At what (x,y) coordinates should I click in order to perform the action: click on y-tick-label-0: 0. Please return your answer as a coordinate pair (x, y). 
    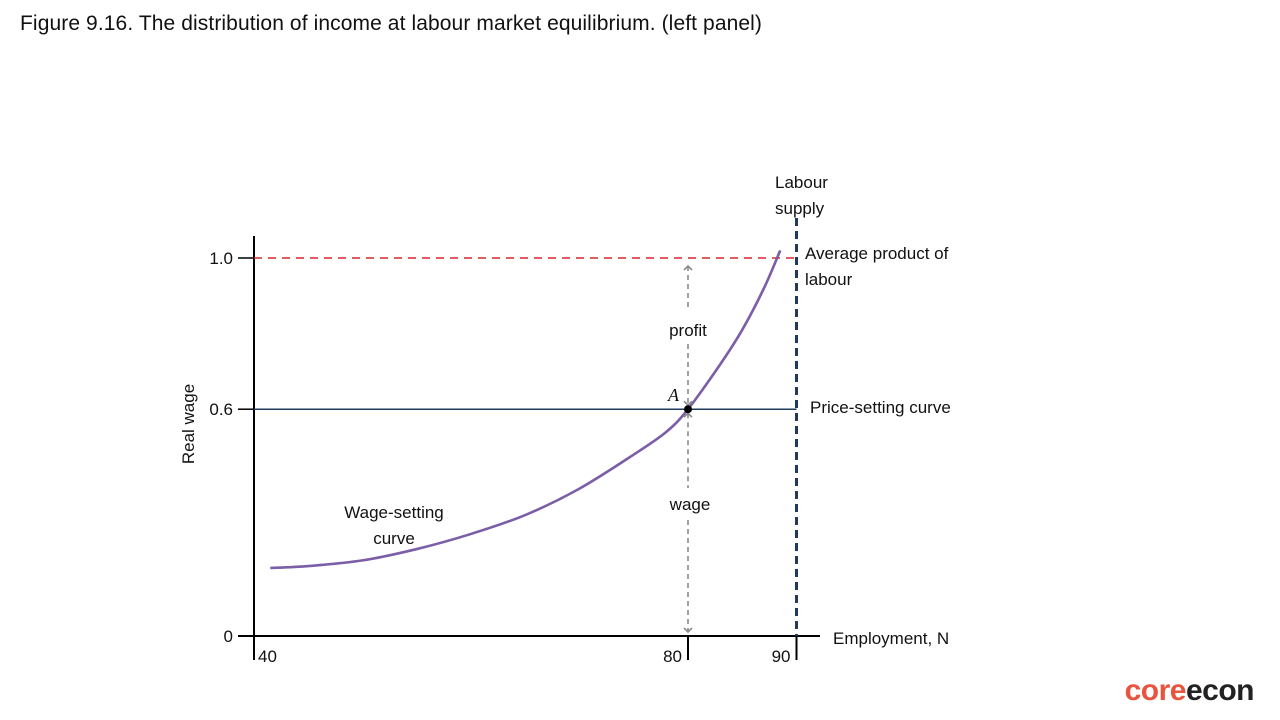
    Looking at the image, I should click on (228, 636).